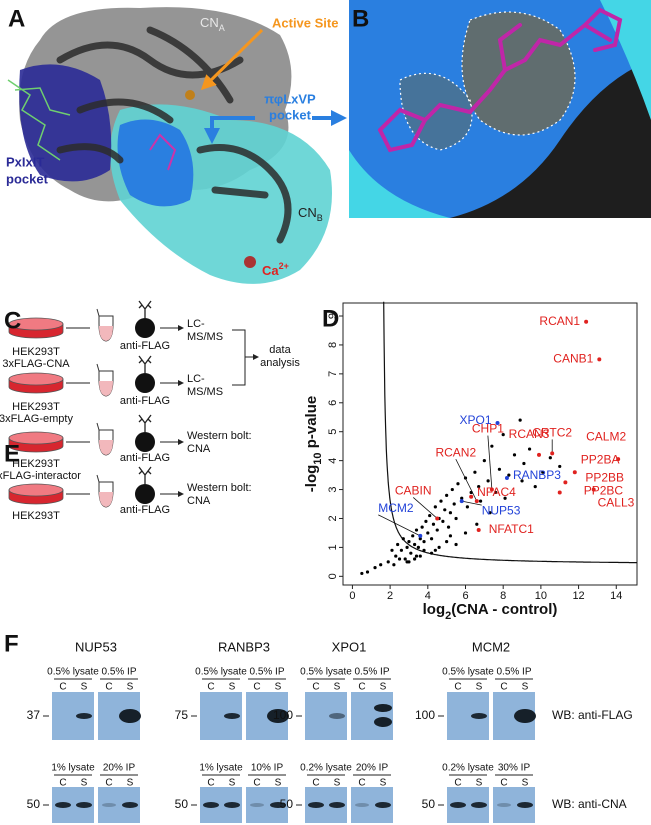  What do you see at coordinates (333, 461) in the screenshot?
I see `y-tick-label: 4` at bounding box center [333, 461].